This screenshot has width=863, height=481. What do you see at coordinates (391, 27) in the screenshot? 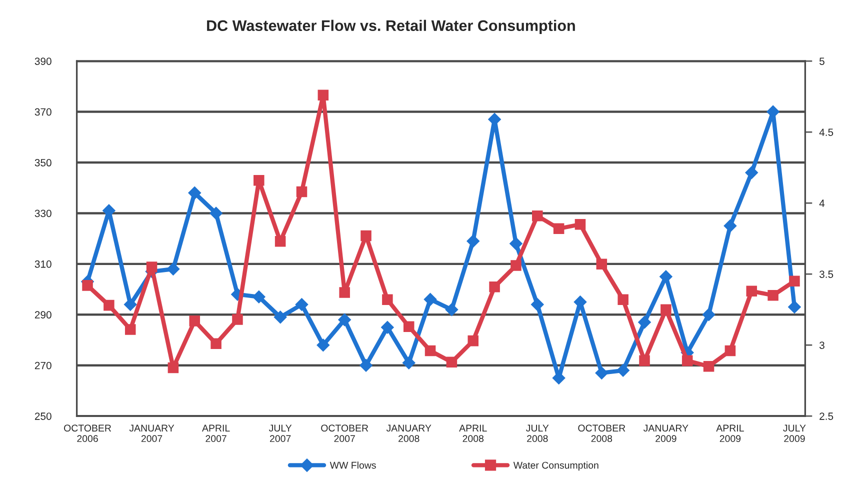
I see `chart-title: DC Wastewater Flow vs. Retail Water Consumption` at bounding box center [391, 27].